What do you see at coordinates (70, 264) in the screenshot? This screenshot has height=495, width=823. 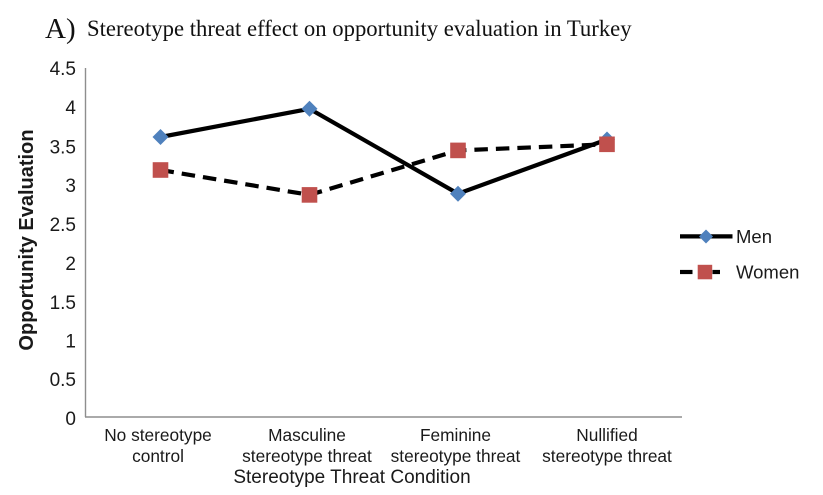 I see `svg-text: 2` at bounding box center [70, 264].